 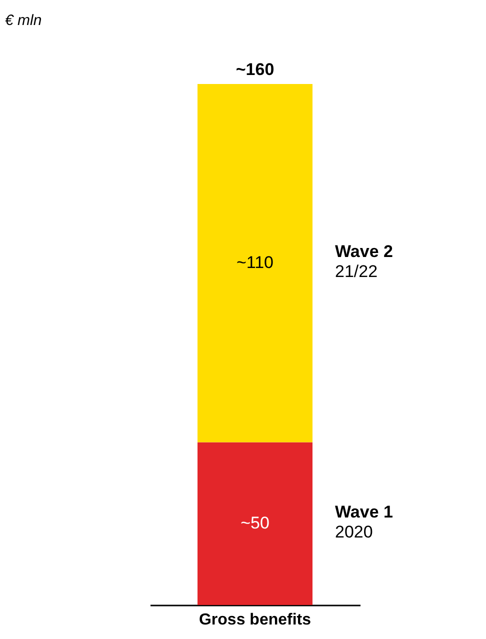 What do you see at coordinates (364, 522) in the screenshot?
I see `text: Wave 1 2020` at bounding box center [364, 522].